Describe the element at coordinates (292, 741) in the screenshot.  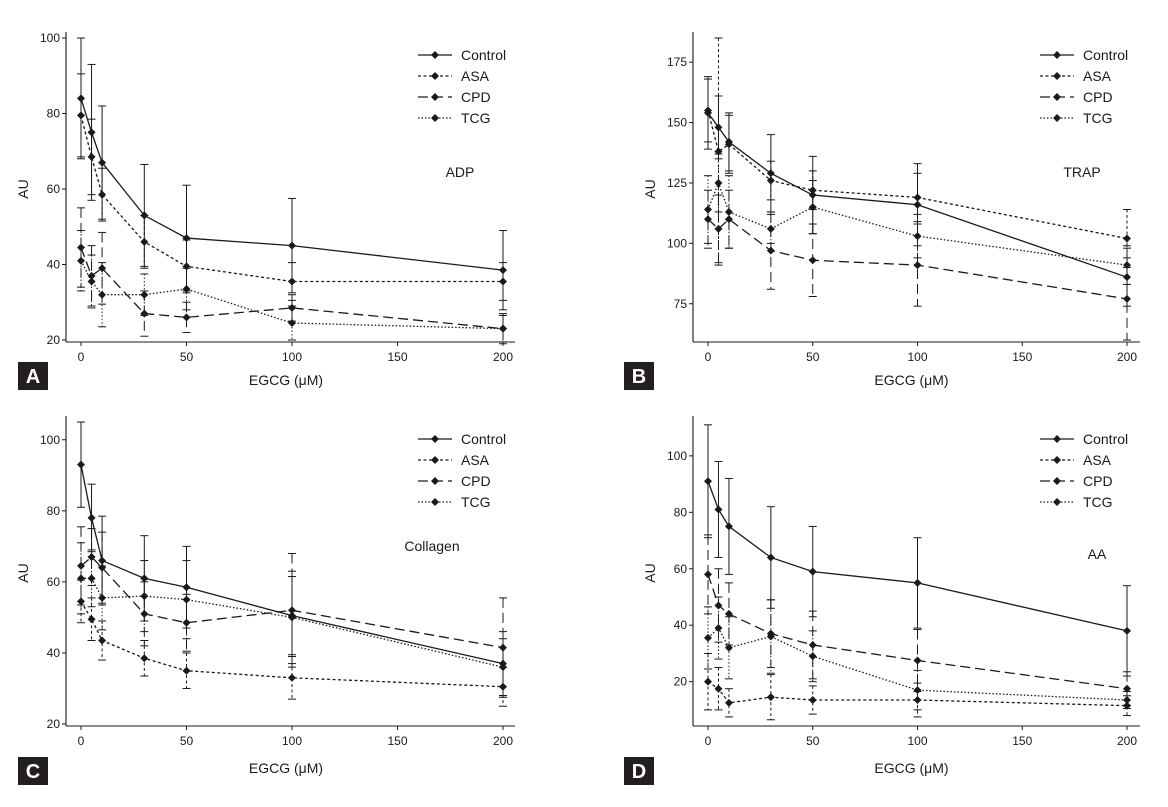
I see `x-tick-label: 100` at that location.